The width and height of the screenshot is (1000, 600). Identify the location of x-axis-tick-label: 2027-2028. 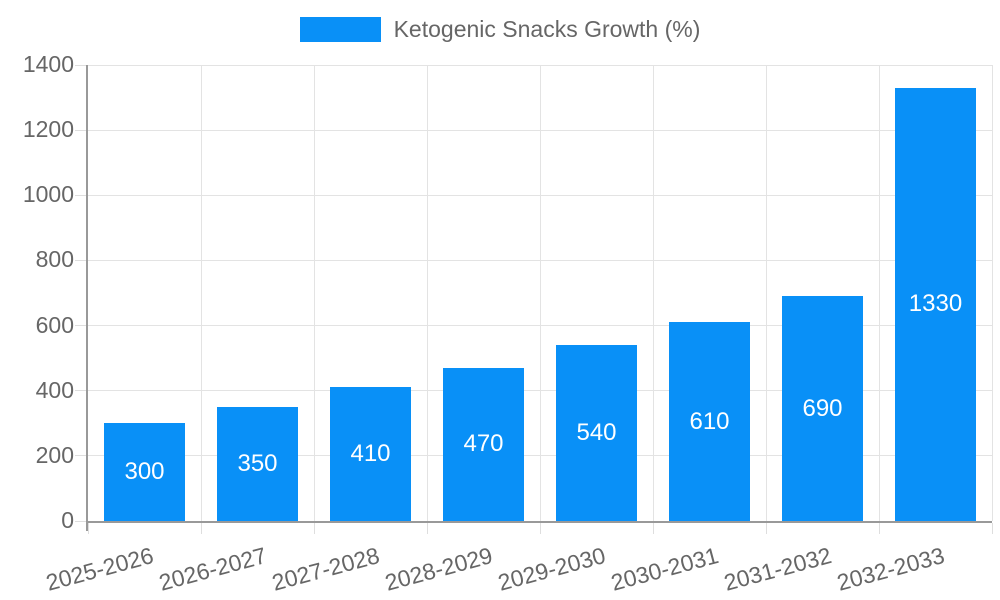
(325, 569).